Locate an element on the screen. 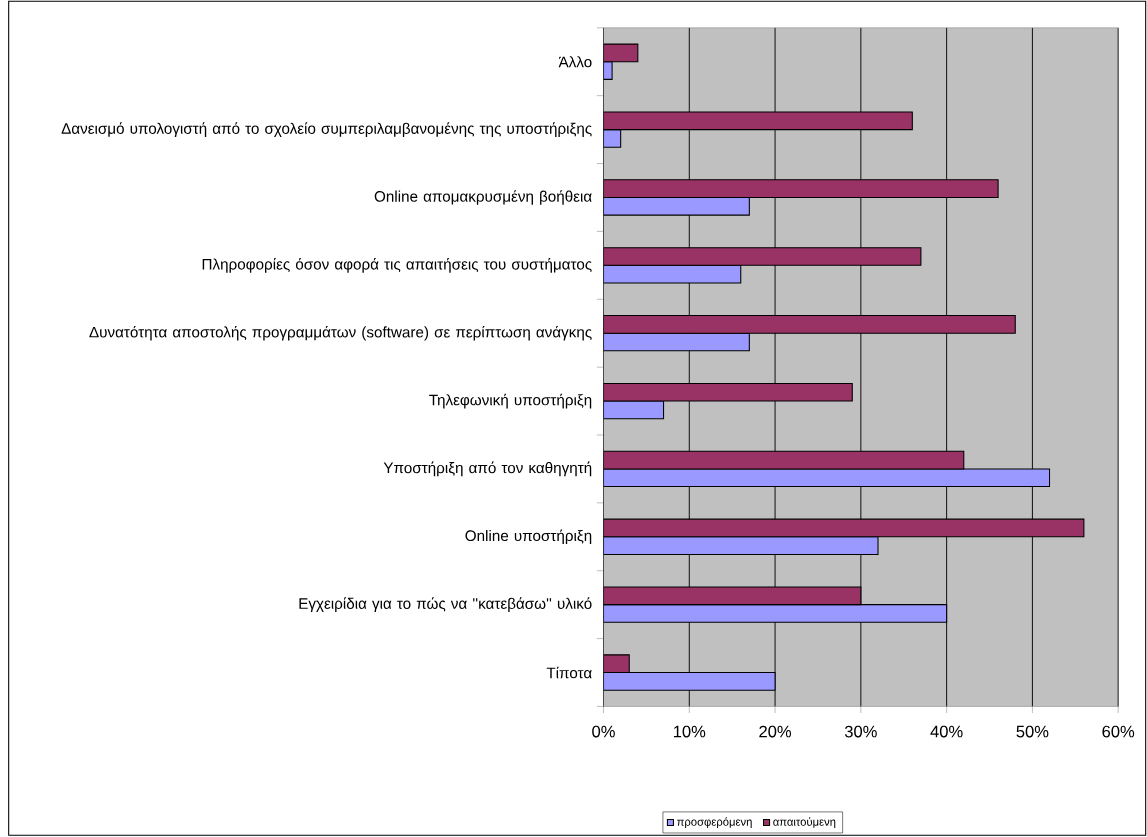  y-tick-label: Άλλο is located at coordinates (575, 62).